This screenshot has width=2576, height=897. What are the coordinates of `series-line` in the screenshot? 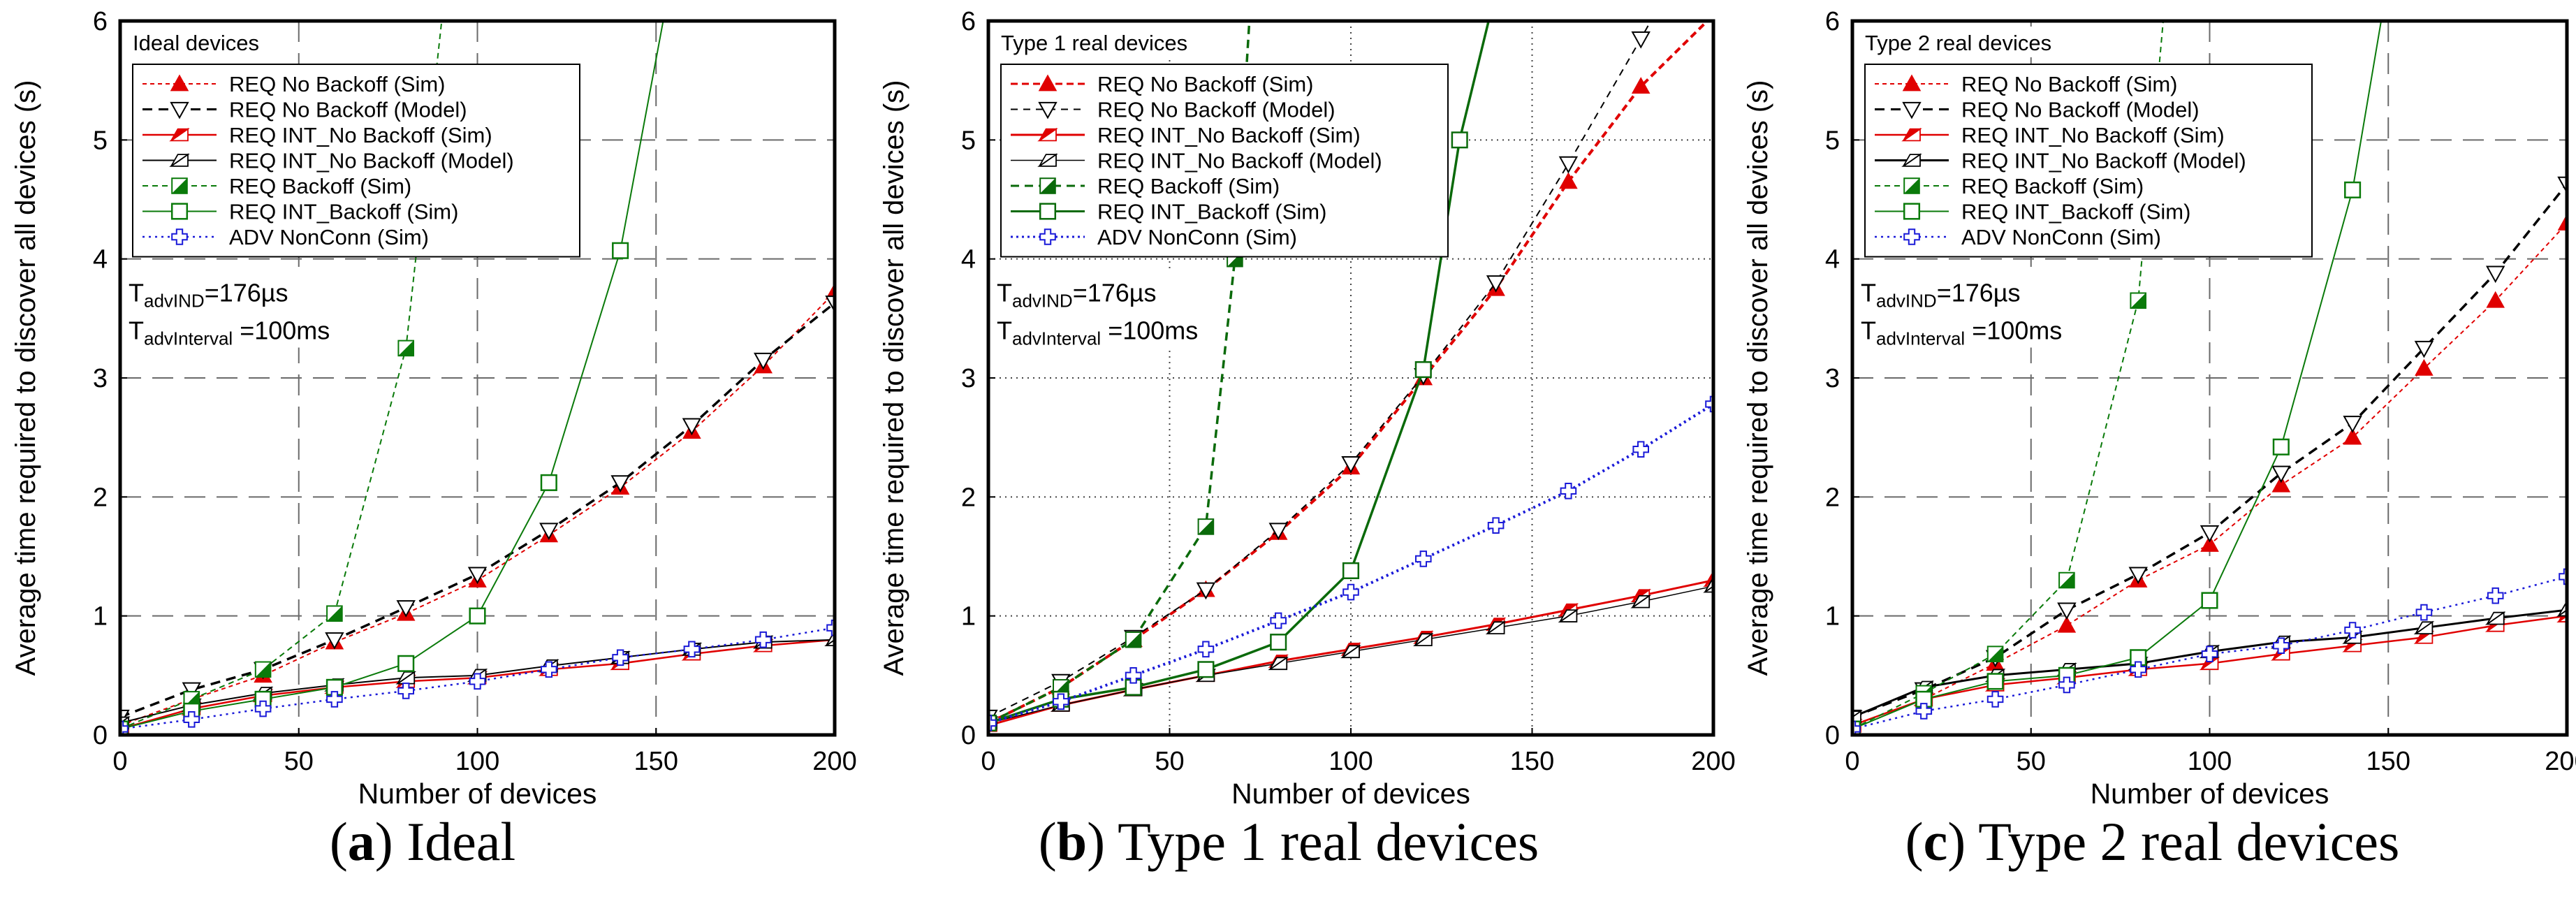 It's located at (281, 375).